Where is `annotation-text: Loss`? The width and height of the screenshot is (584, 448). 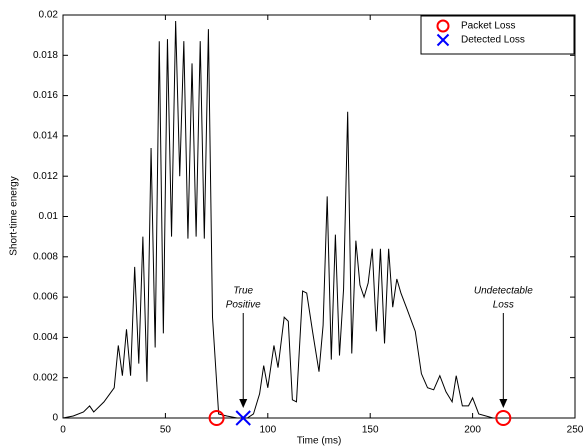 annotation-text: Loss is located at coordinates (503, 305).